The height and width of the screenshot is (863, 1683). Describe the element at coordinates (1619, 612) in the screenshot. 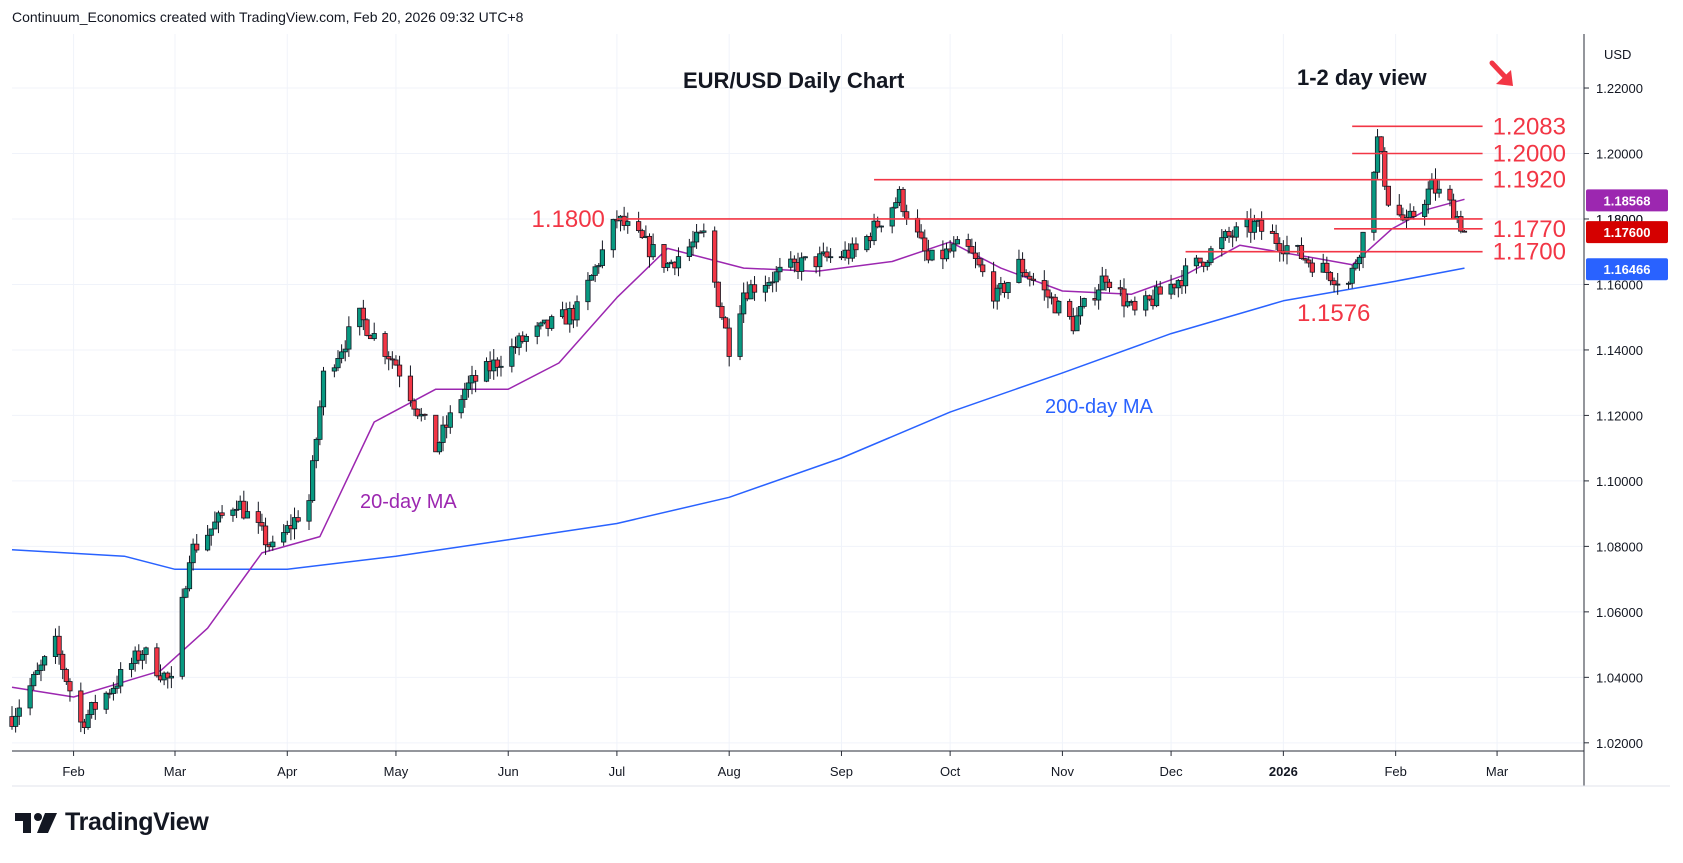

I see `y-tick-label-8: 1.06000` at that location.